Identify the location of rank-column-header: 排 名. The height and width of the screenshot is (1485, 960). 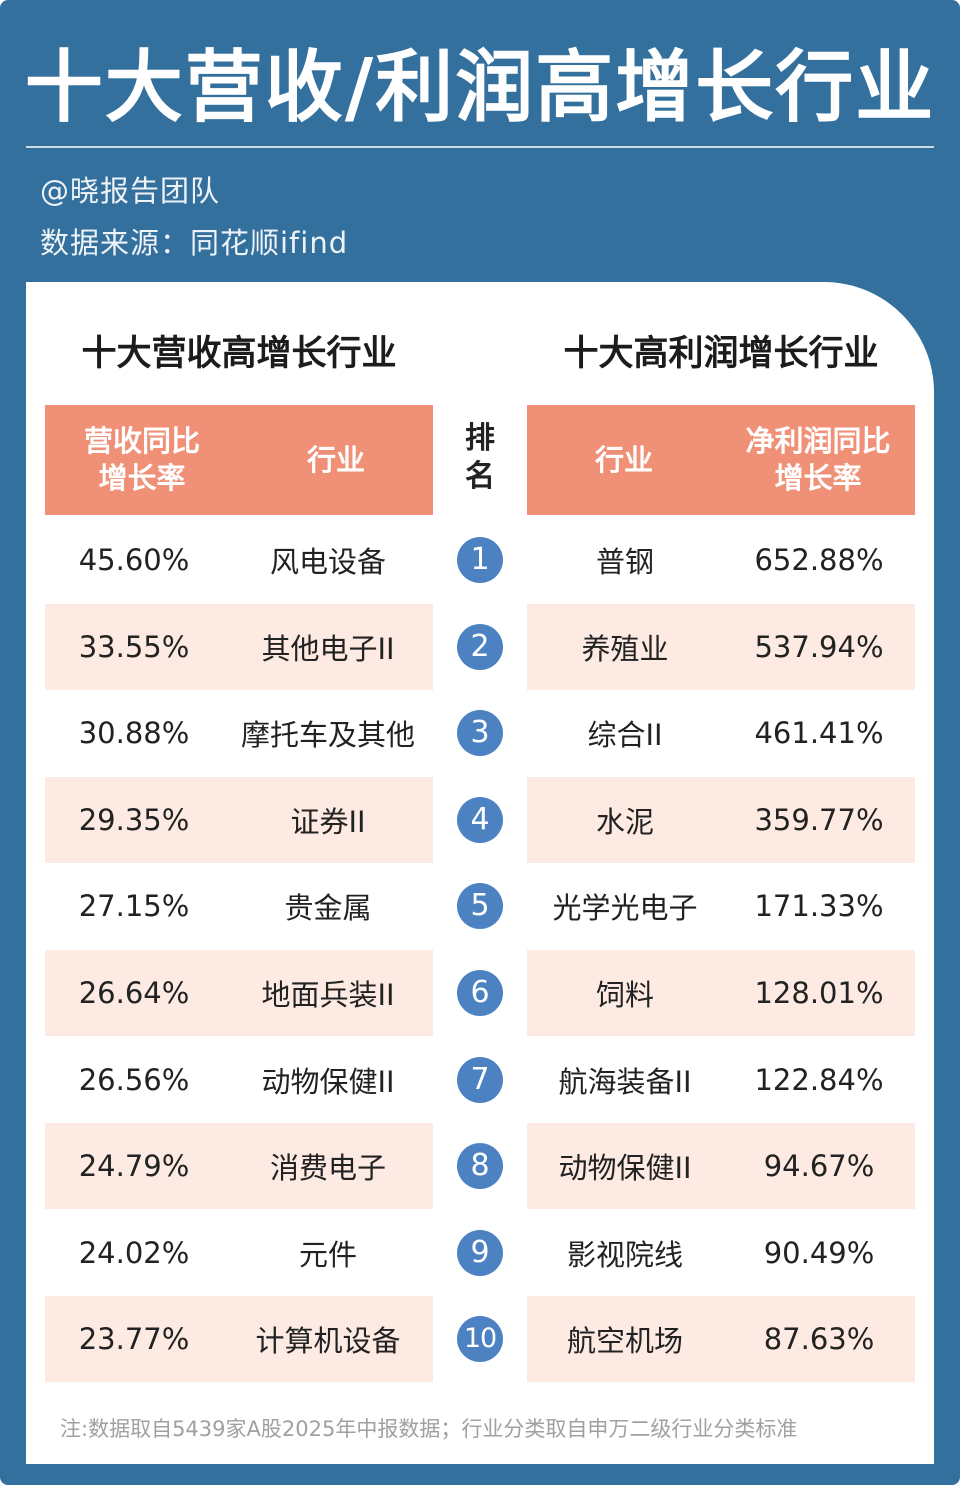
(480, 458).